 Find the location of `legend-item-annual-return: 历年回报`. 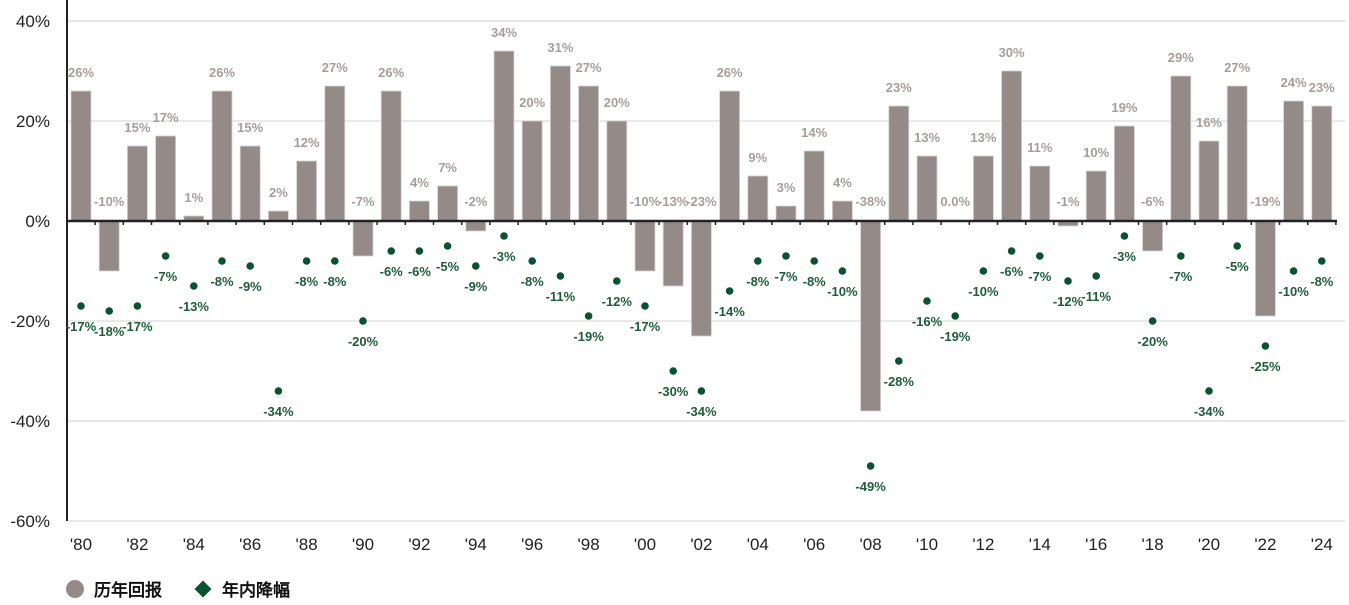

legend-item-annual-return: 历年回报 is located at coordinates (114, 588).